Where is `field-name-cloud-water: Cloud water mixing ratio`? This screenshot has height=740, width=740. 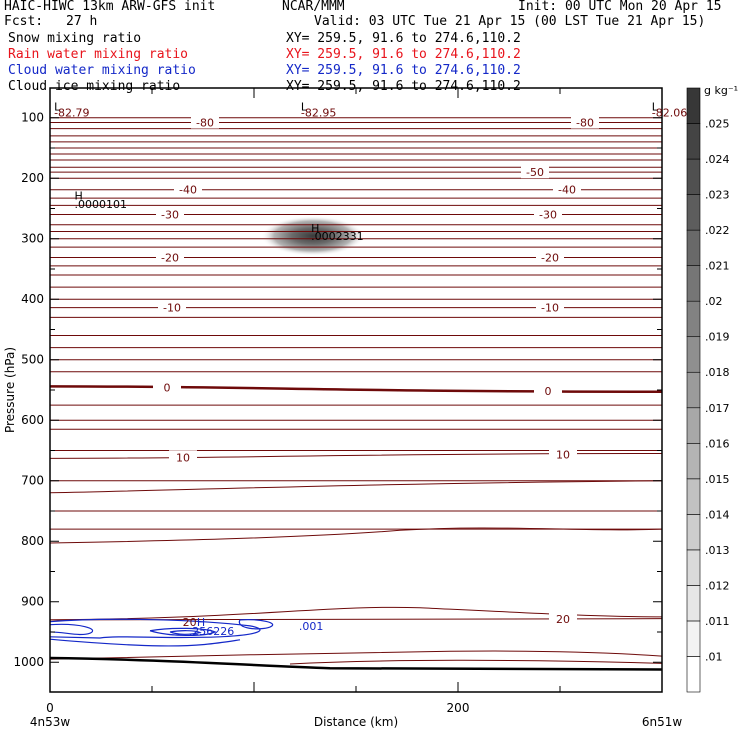
field-name-cloud-water: Cloud water mixing ratio is located at coordinates (102, 70).